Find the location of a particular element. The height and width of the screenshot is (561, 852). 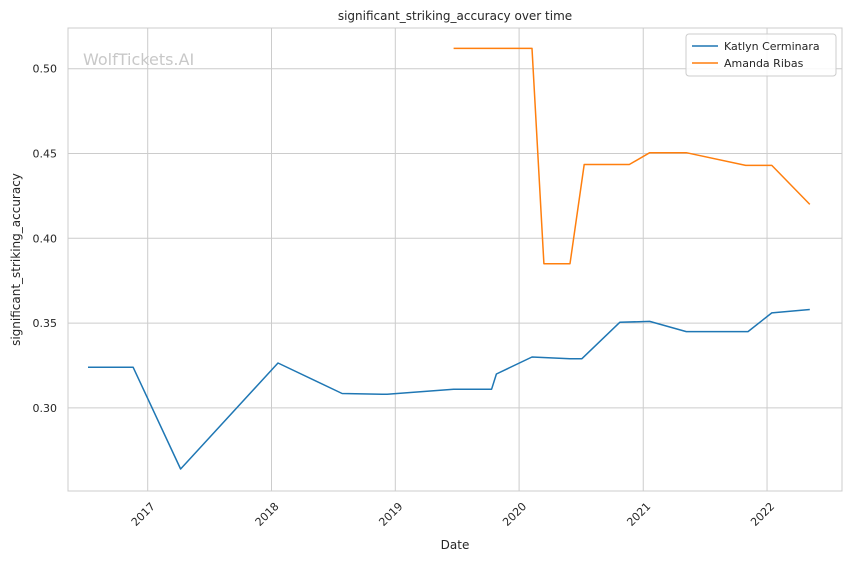

y-tick-labels: 0.30 0.35 0.40 0.45 0.50 is located at coordinates (45, 239).